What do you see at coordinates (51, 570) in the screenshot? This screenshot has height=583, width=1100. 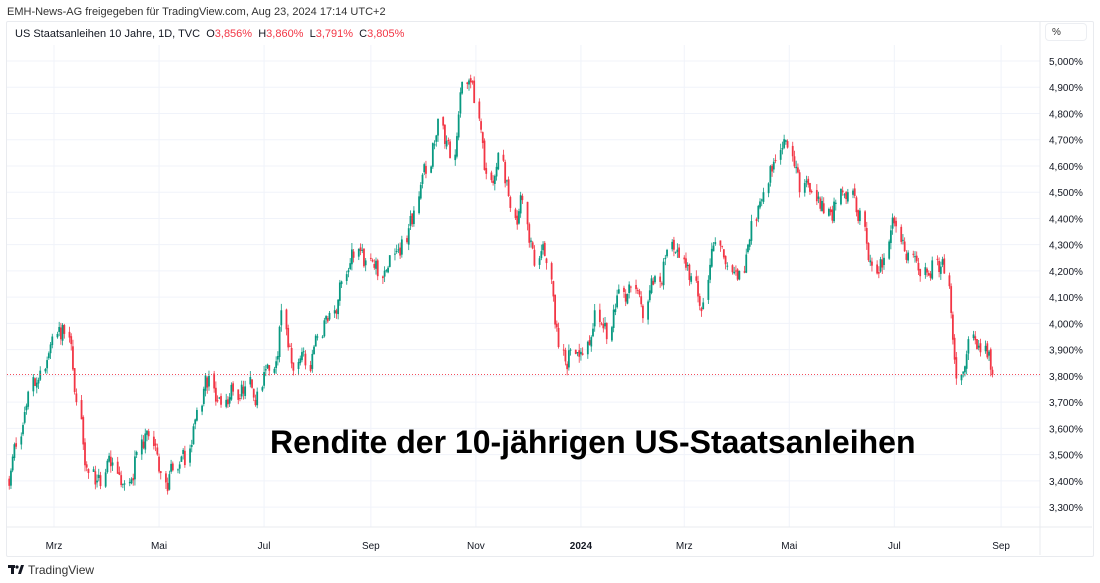 I see `tradingview-brand: TradingView` at bounding box center [51, 570].